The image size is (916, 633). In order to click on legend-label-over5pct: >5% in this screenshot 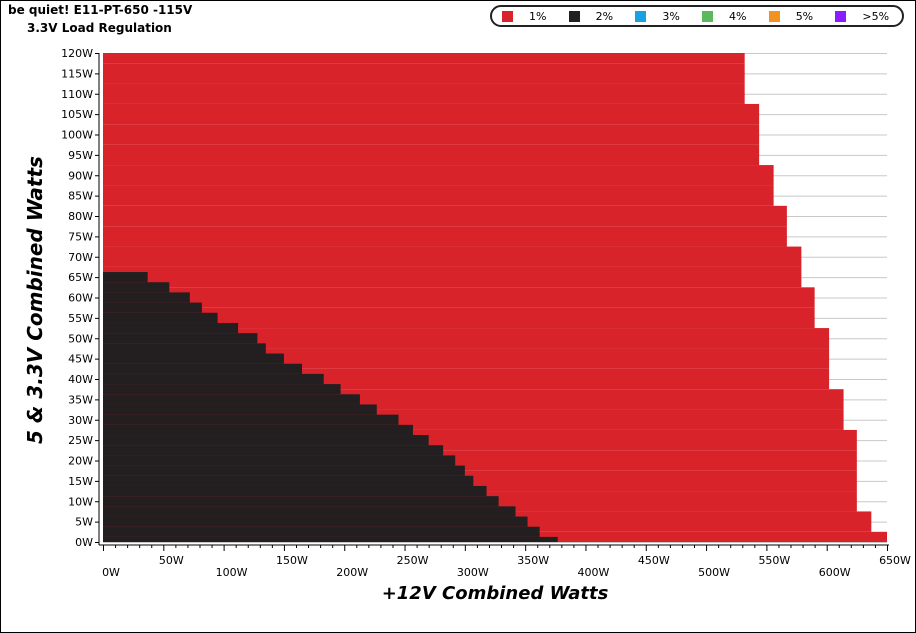, I will do `click(876, 16)`.